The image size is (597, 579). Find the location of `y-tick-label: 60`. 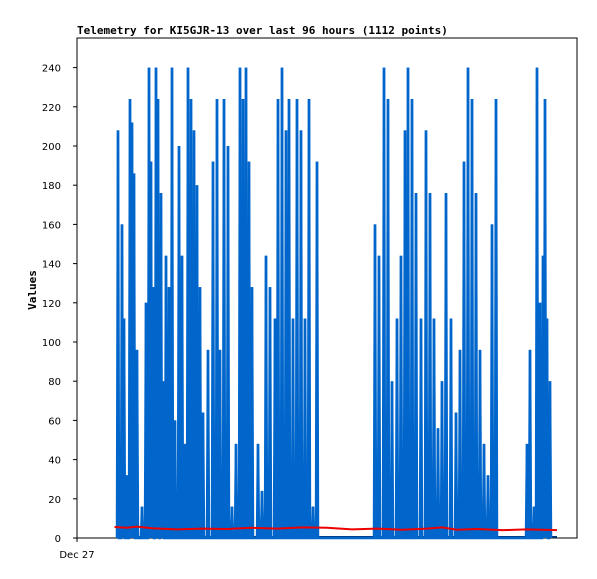

y-tick-label: 60 is located at coordinates (54, 421).